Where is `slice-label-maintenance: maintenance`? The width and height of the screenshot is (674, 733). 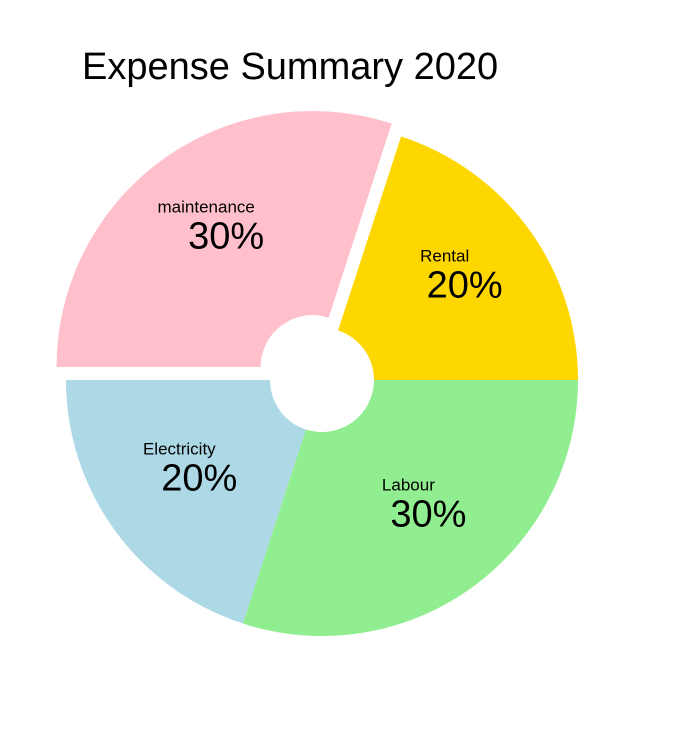 slice-label-maintenance: maintenance is located at coordinates (206, 206).